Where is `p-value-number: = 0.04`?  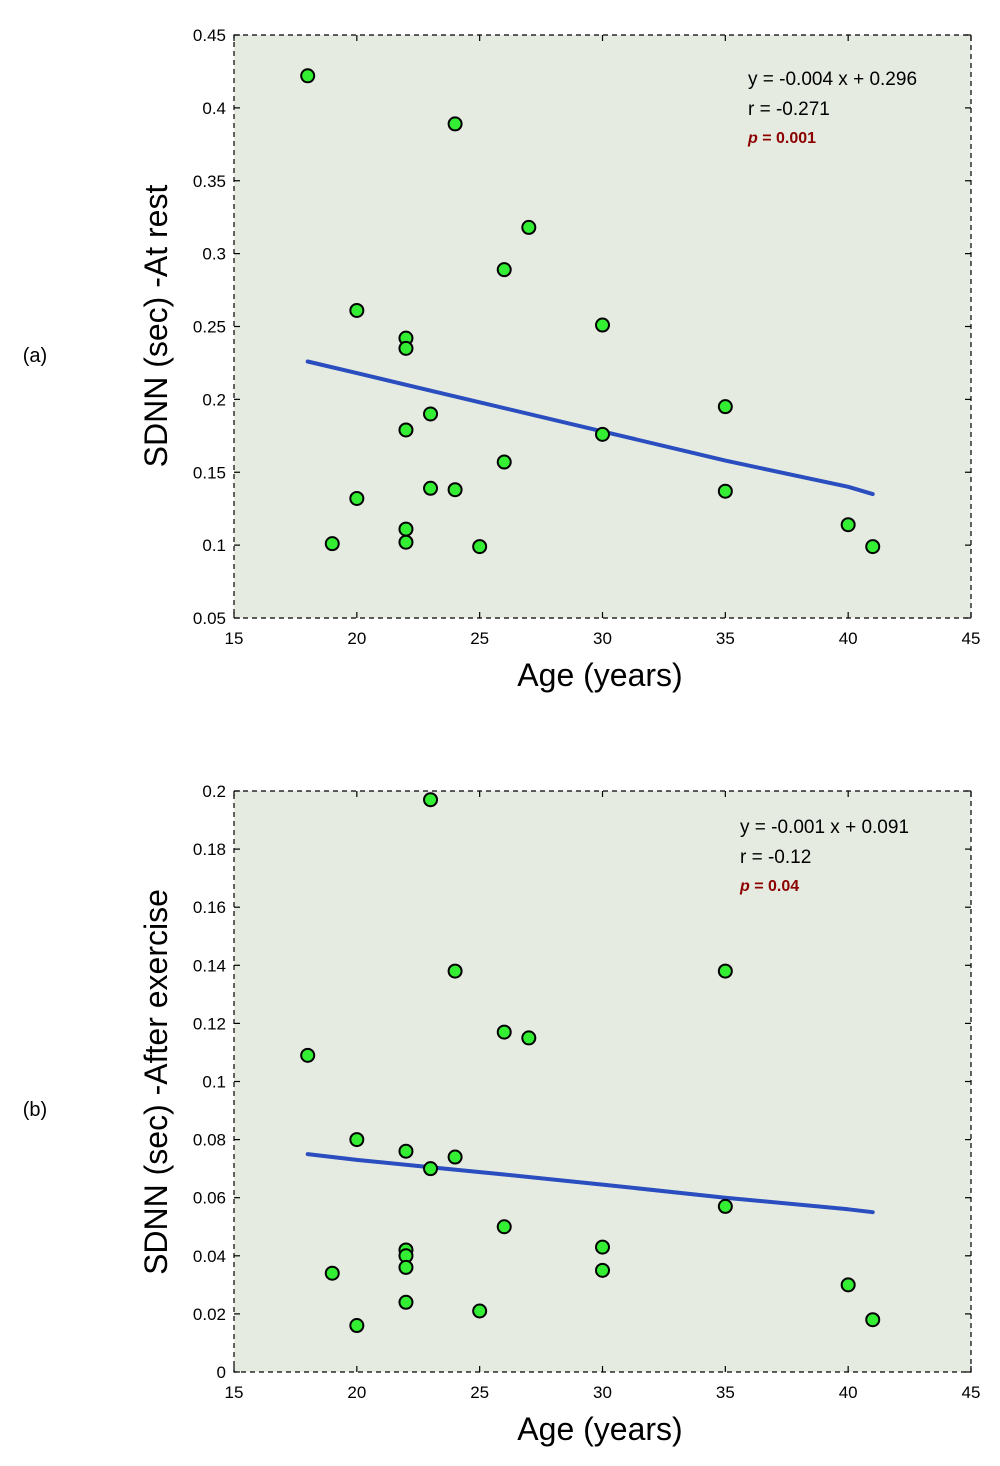
p-value-number: = 0.04 is located at coordinates (774, 886).